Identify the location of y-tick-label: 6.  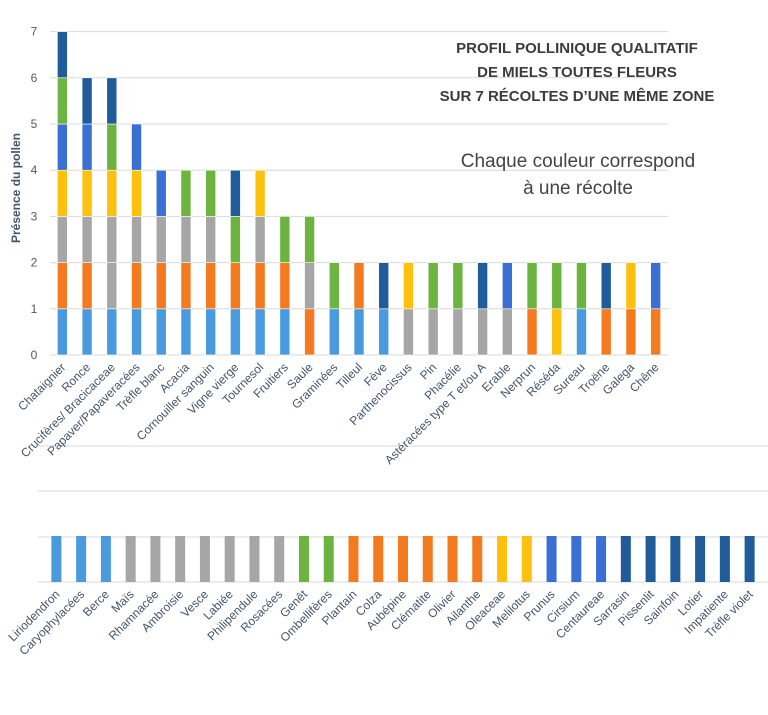
(34, 78).